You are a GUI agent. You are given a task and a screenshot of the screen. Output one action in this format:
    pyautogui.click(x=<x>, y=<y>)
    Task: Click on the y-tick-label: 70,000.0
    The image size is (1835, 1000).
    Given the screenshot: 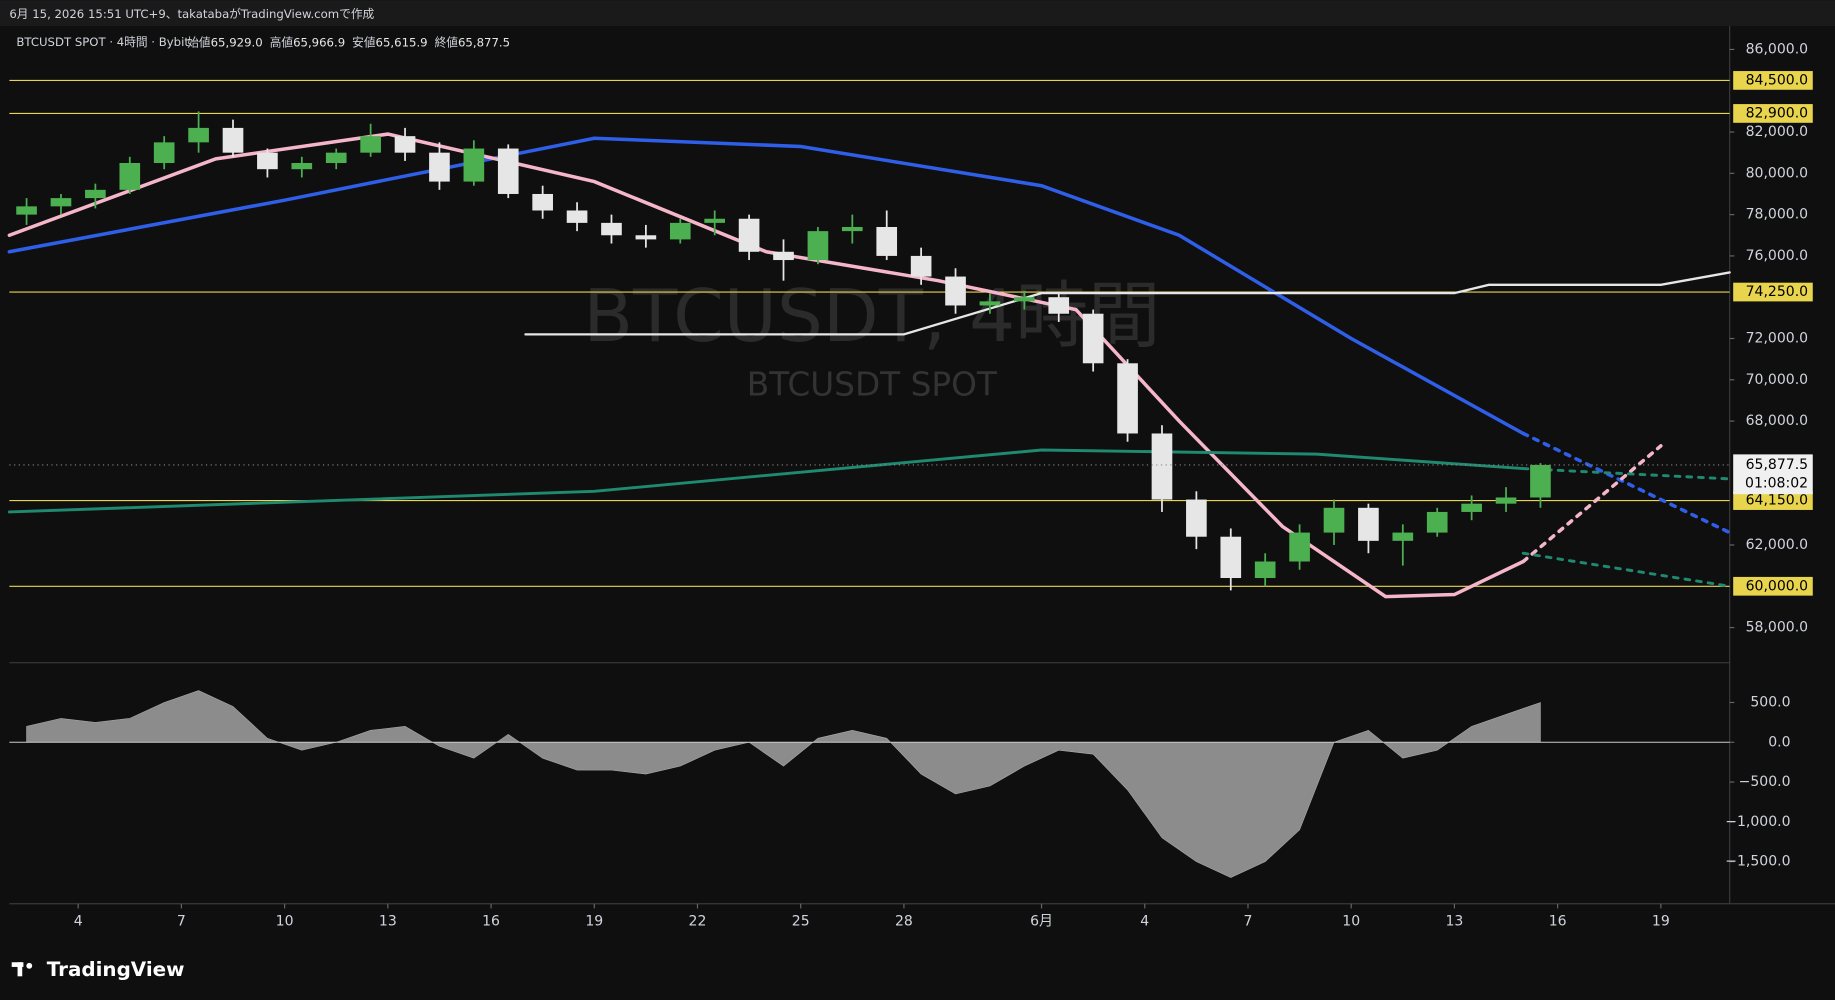 What is the action you would take?
    pyautogui.click(x=1777, y=380)
    